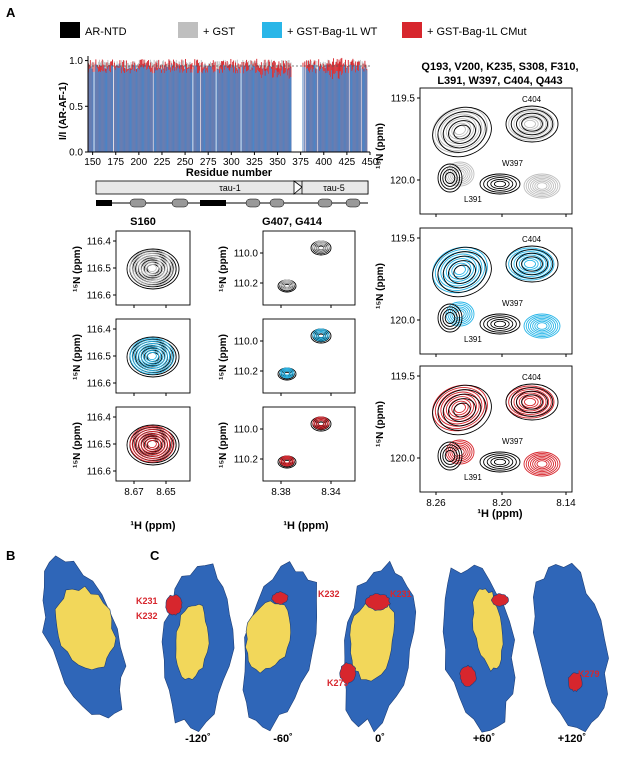  I want to click on spectra-mid-title: G407, G414, so click(292, 222).